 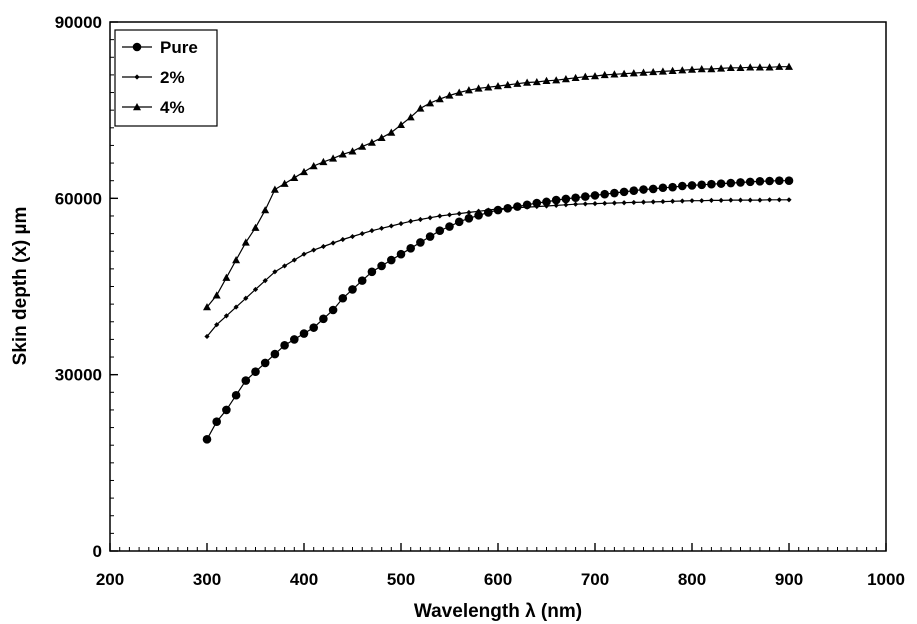 What do you see at coordinates (595, 579) in the screenshot?
I see `x-tick-label: 700` at bounding box center [595, 579].